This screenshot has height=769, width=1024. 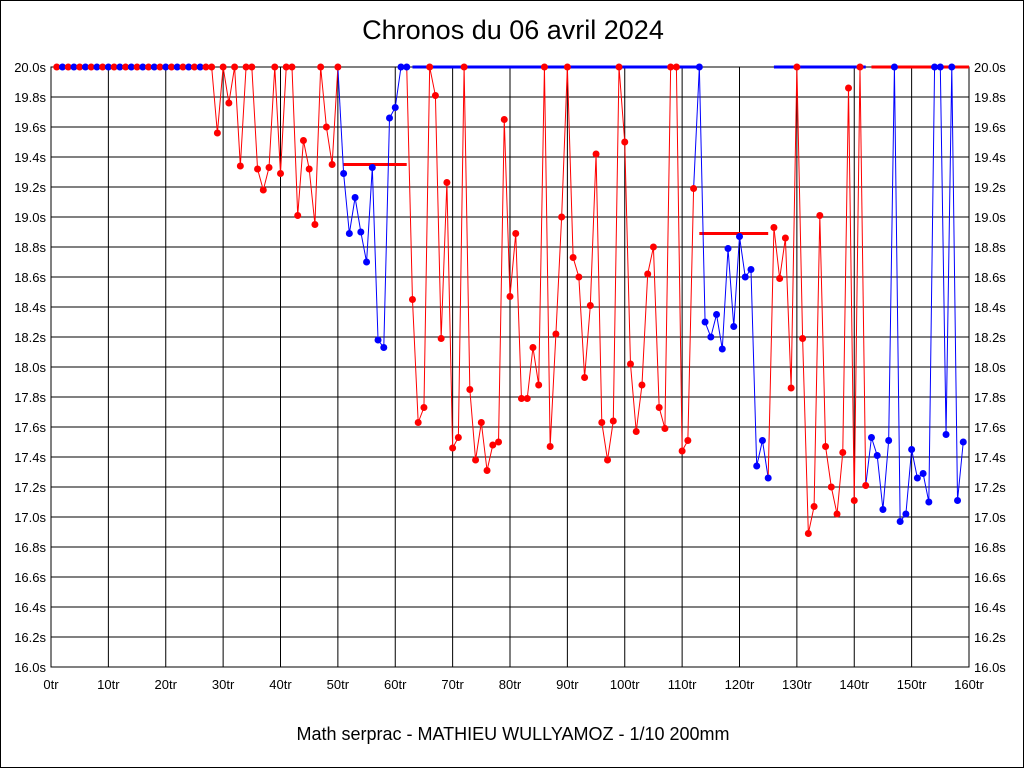 I want to click on series-line-run2, so click(x=375, y=207).